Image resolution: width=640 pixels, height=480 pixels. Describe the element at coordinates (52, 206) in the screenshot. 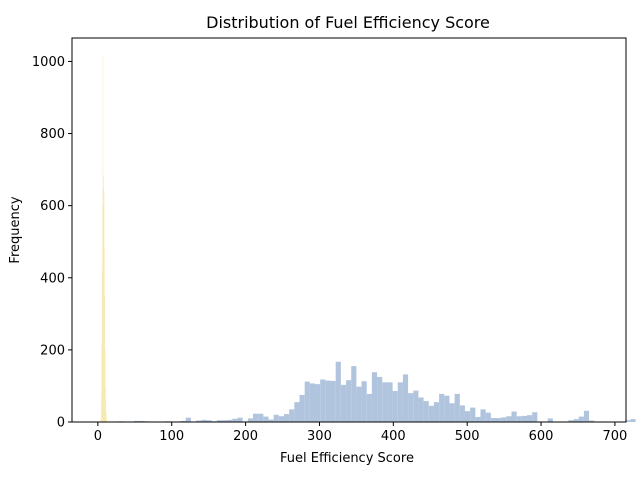

I see `y-tick-label: 600` at that location.